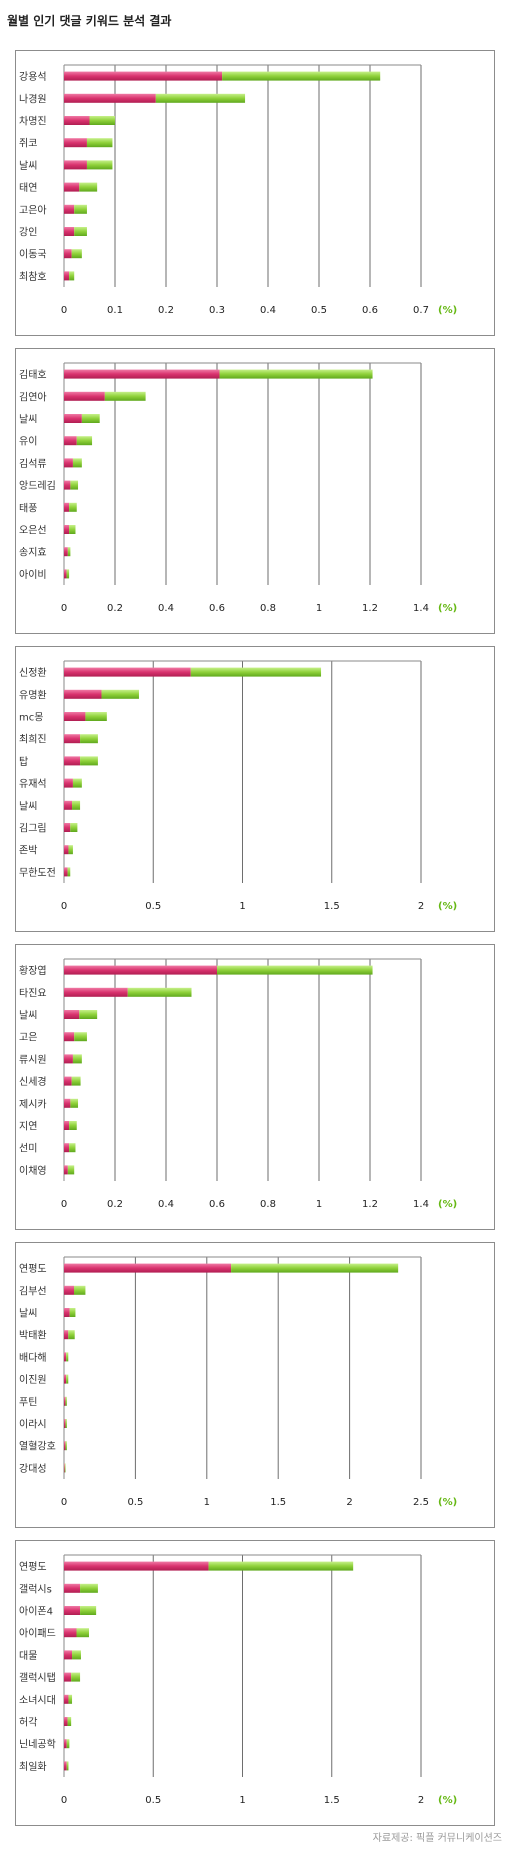 Image resolution: width=510 pixels, height=1850 pixels. I want to click on category-label: 배다해, so click(33, 1357).